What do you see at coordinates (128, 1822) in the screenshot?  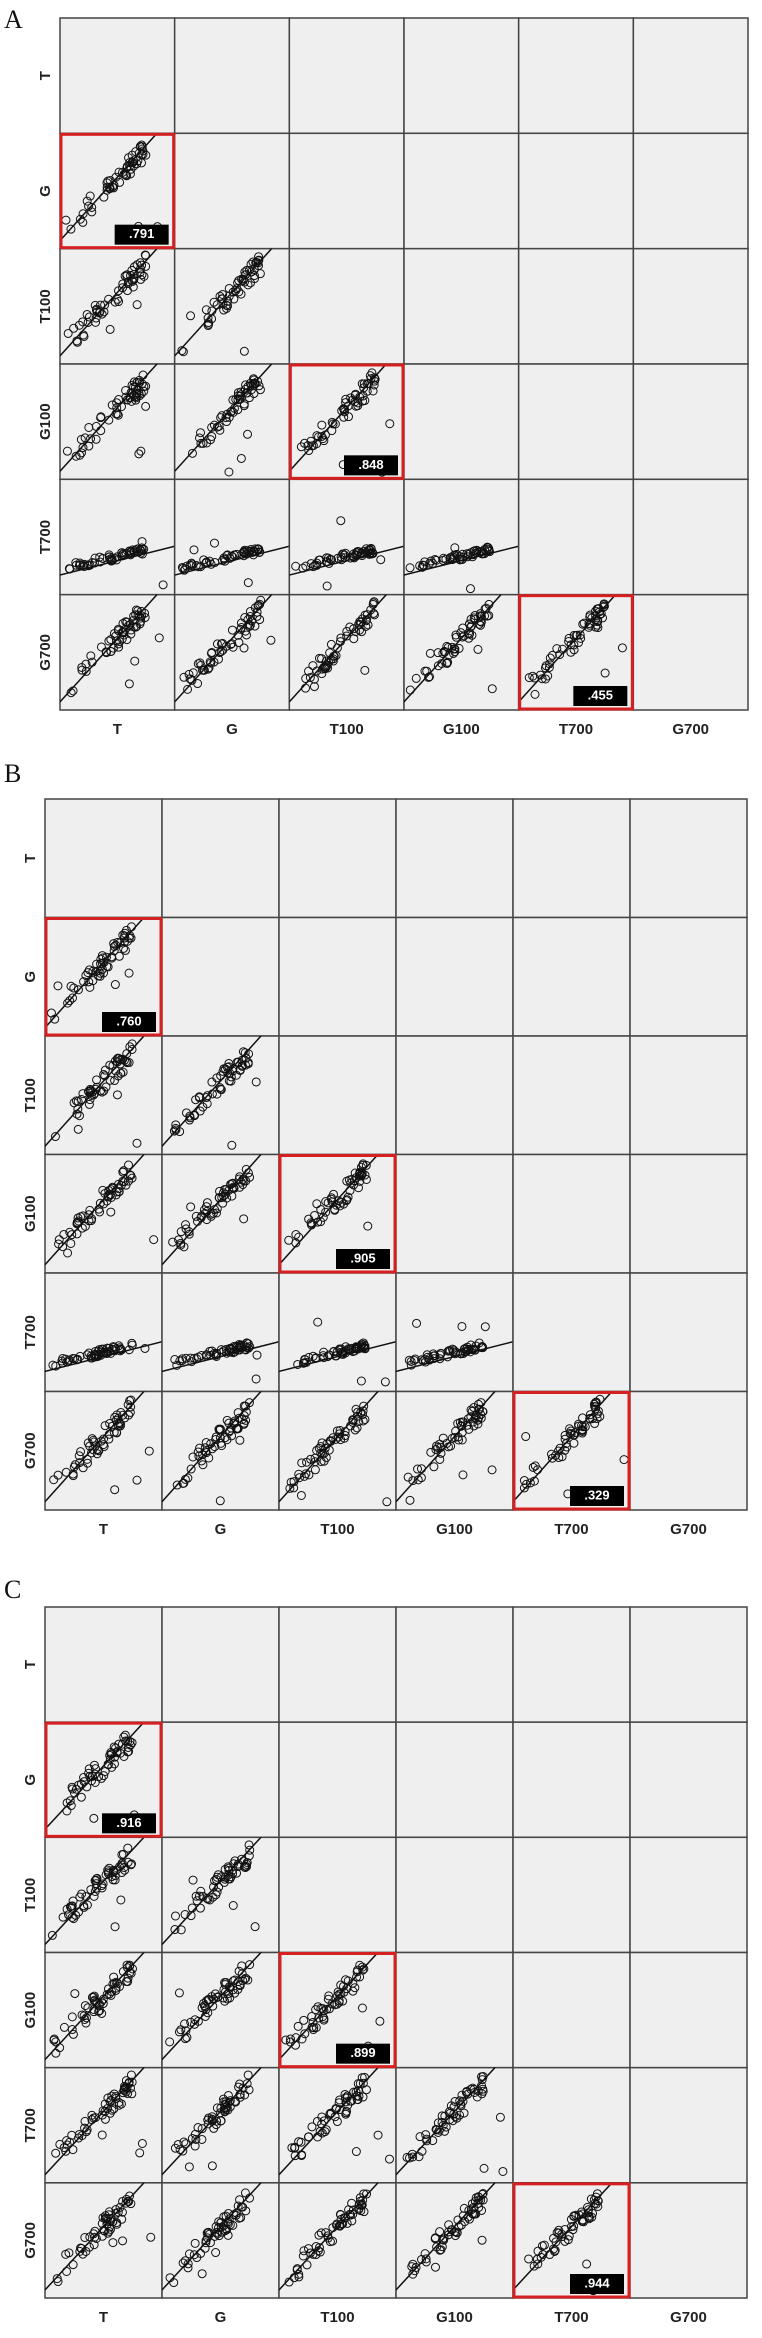 I see `correlation-label: .916` at bounding box center [128, 1822].